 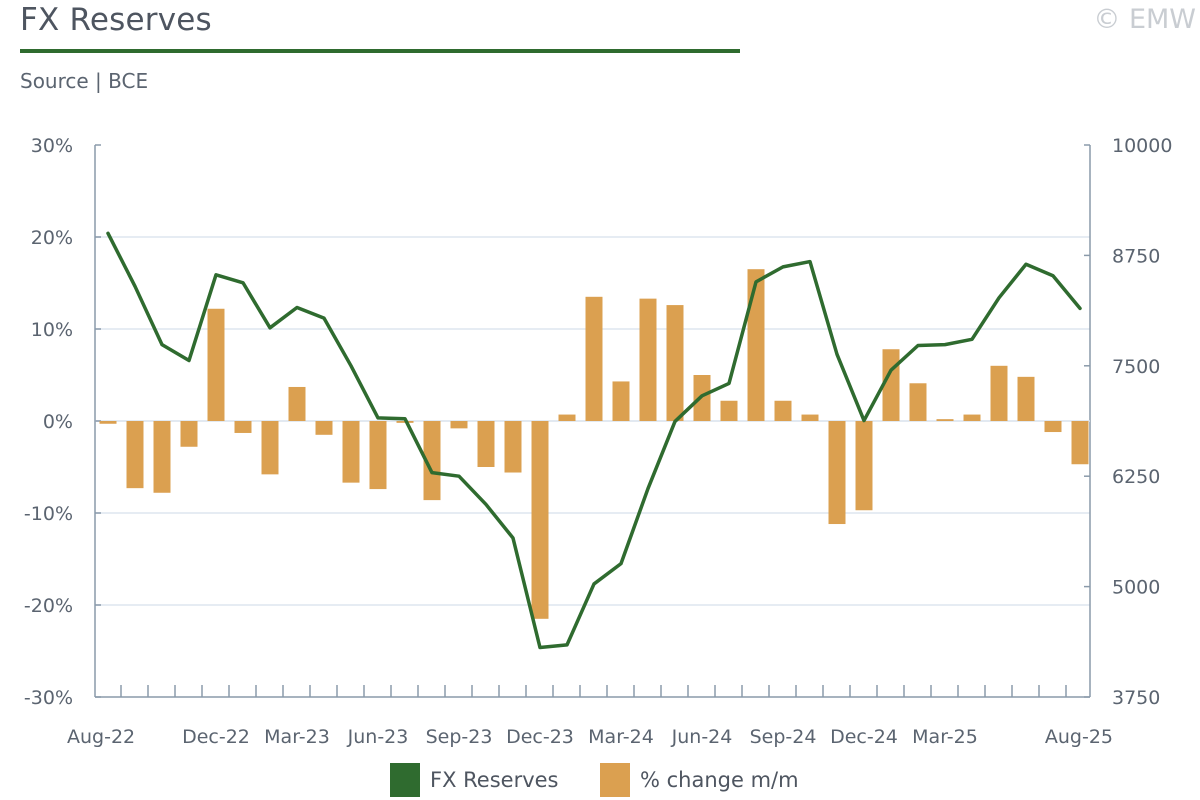 What do you see at coordinates (101, 737) in the screenshot?
I see `x-tick-label: Aug-22` at bounding box center [101, 737].